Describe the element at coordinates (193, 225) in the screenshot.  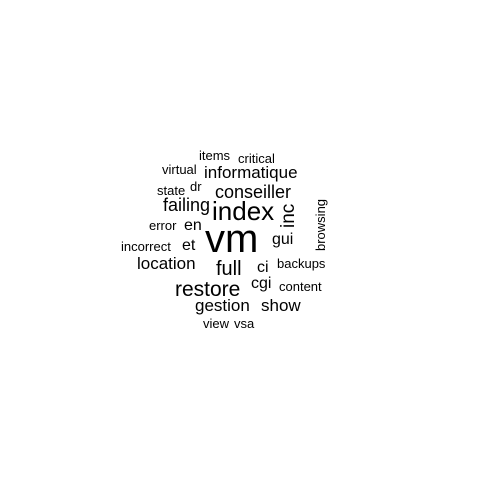
I see `word-en: en` at that location.